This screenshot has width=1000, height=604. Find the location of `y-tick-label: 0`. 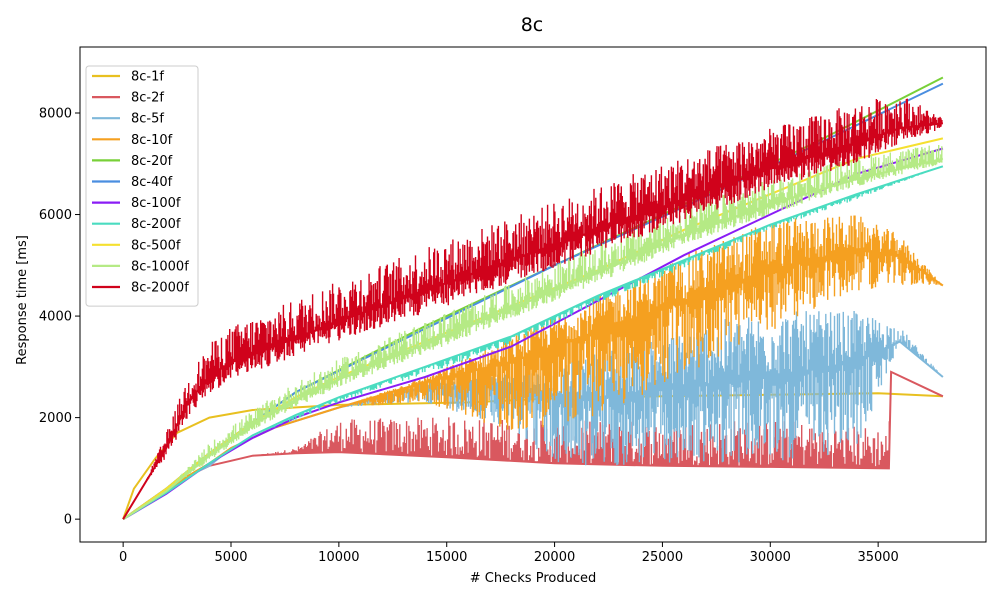

y-tick-label: 0 is located at coordinates (68, 520).